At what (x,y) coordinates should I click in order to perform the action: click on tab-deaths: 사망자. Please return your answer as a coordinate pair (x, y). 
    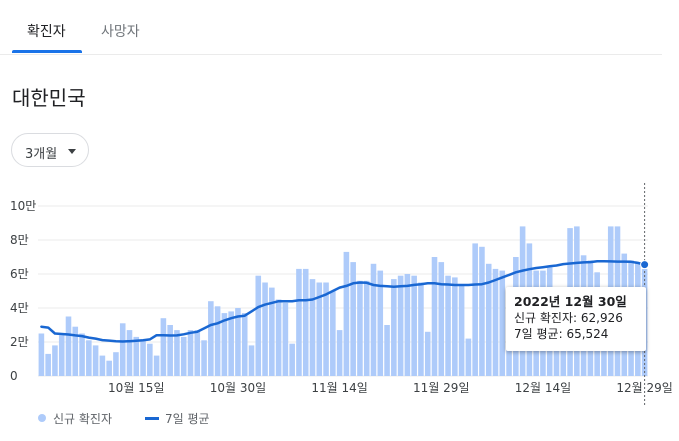
    Looking at the image, I should click on (120, 32).